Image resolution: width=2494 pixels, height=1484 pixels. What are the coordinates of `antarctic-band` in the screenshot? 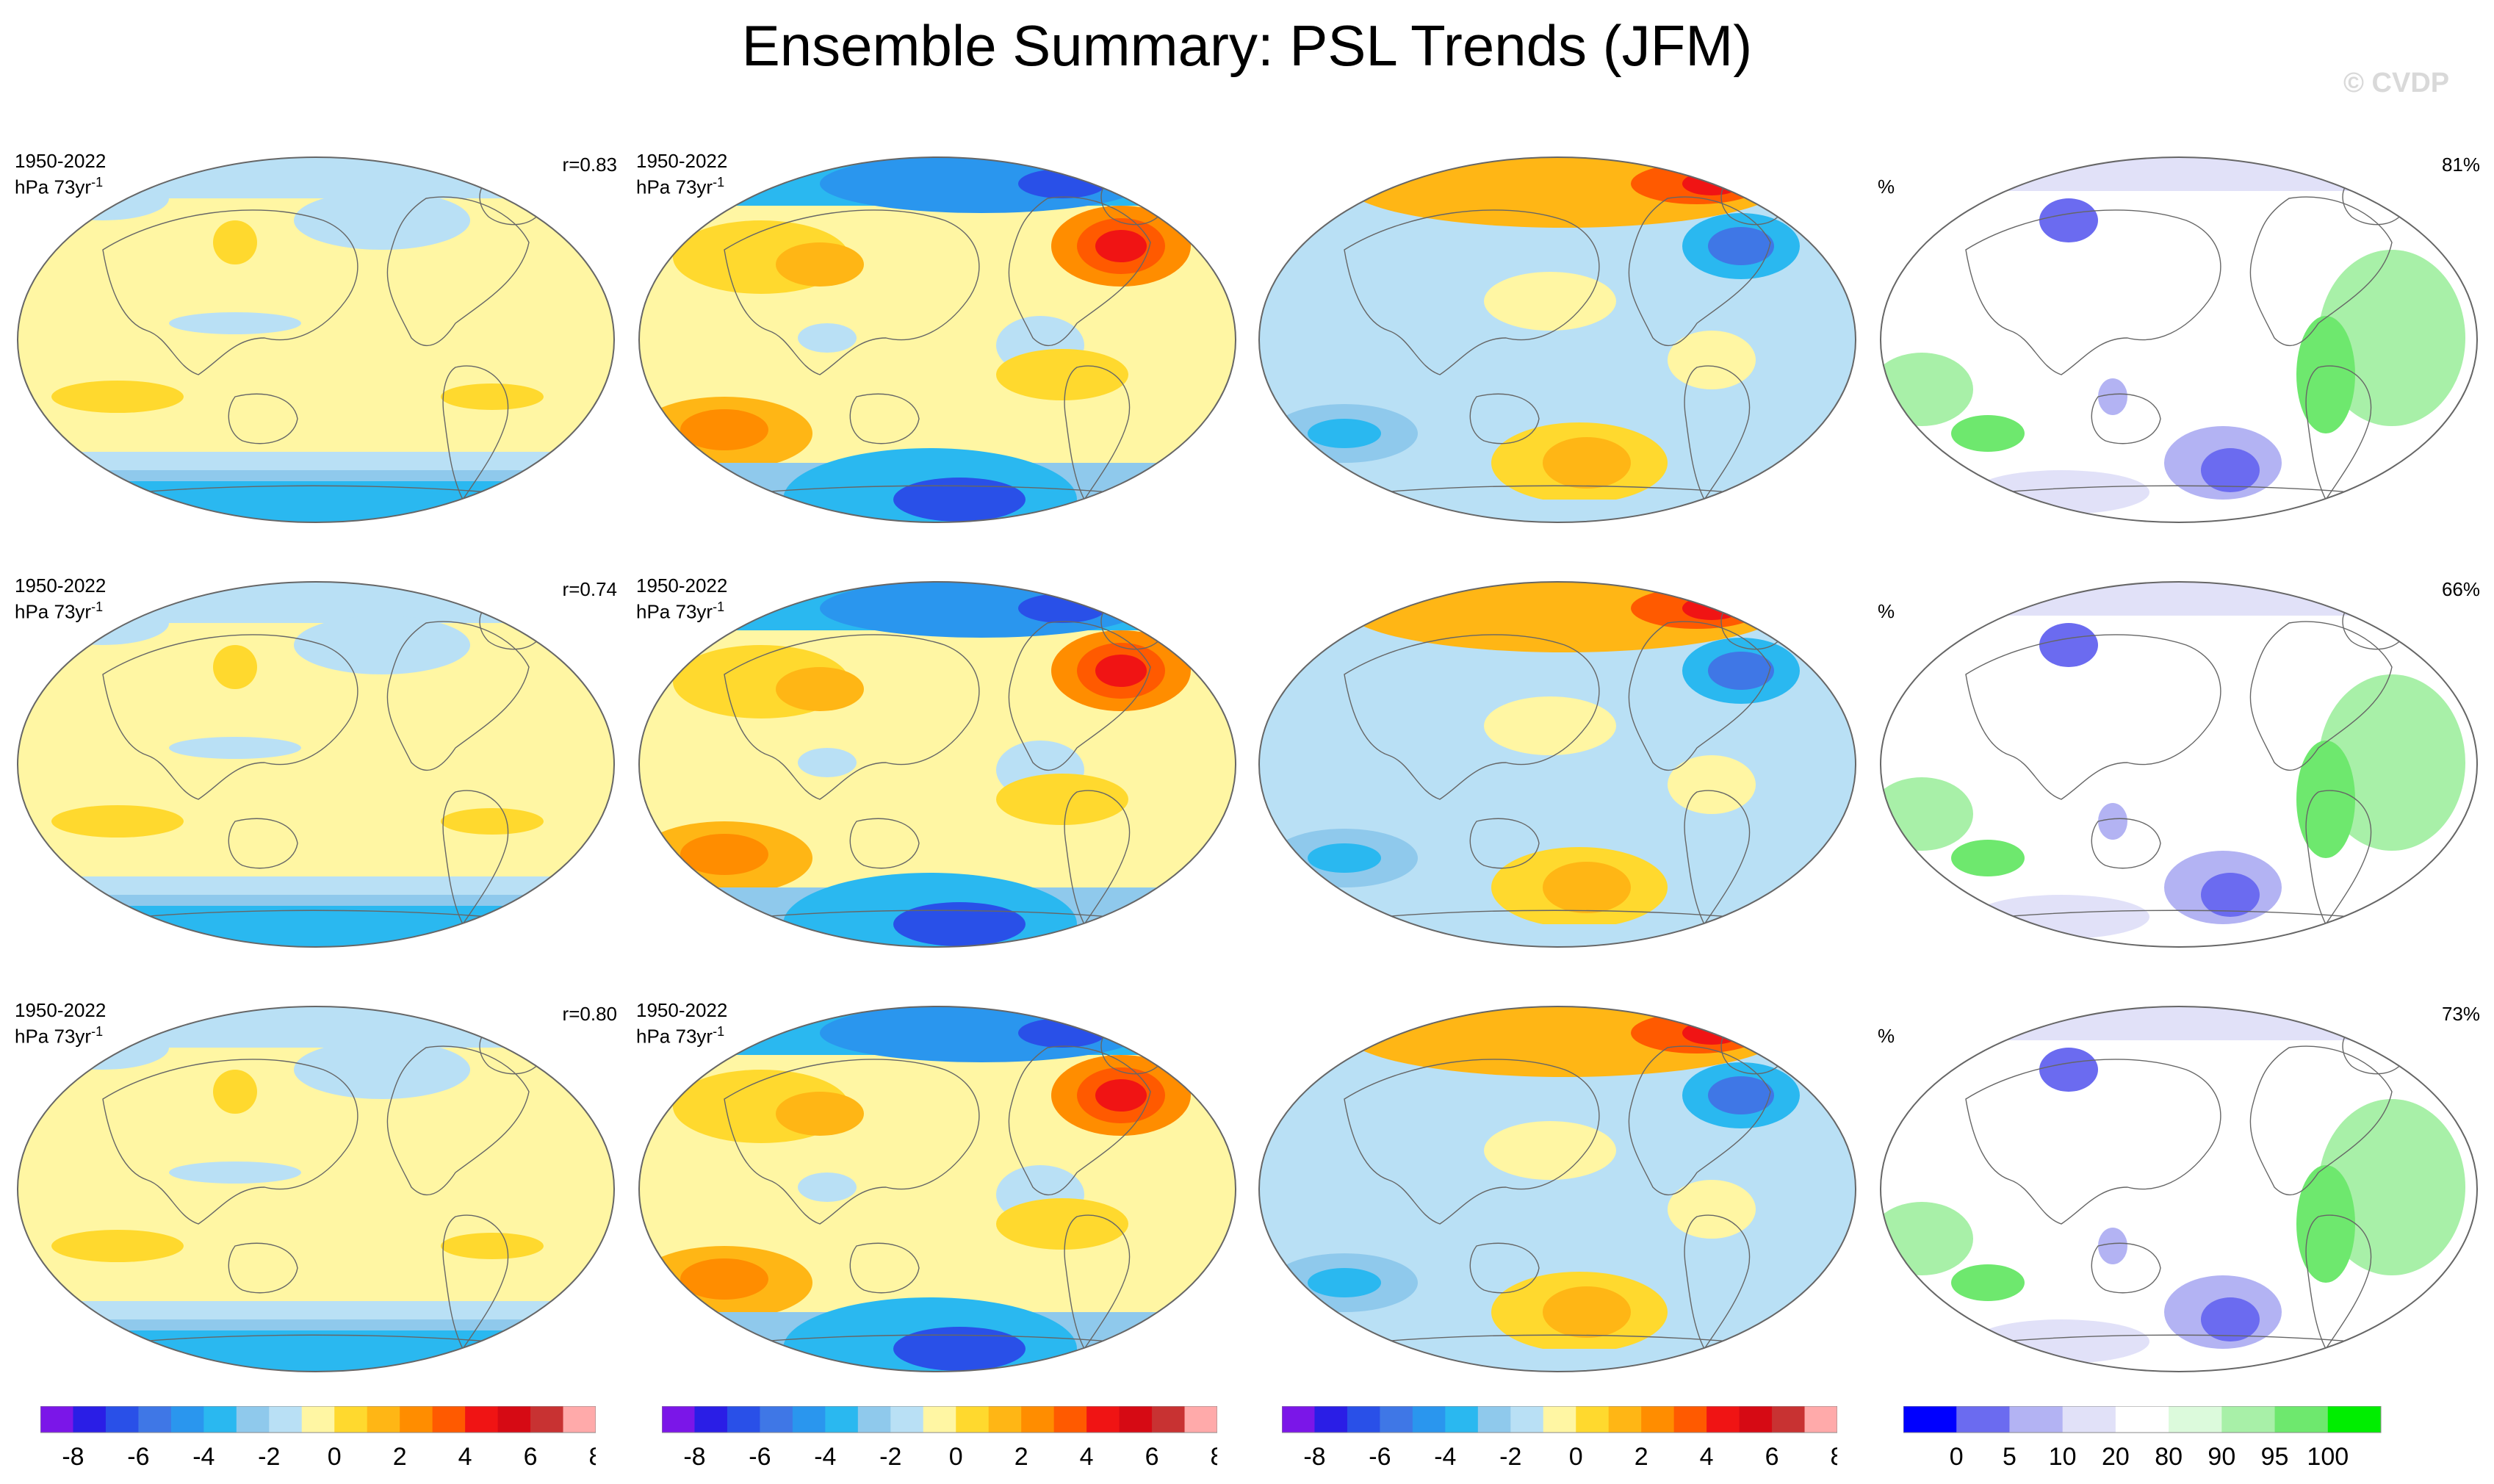 It's located at (1557, 511).